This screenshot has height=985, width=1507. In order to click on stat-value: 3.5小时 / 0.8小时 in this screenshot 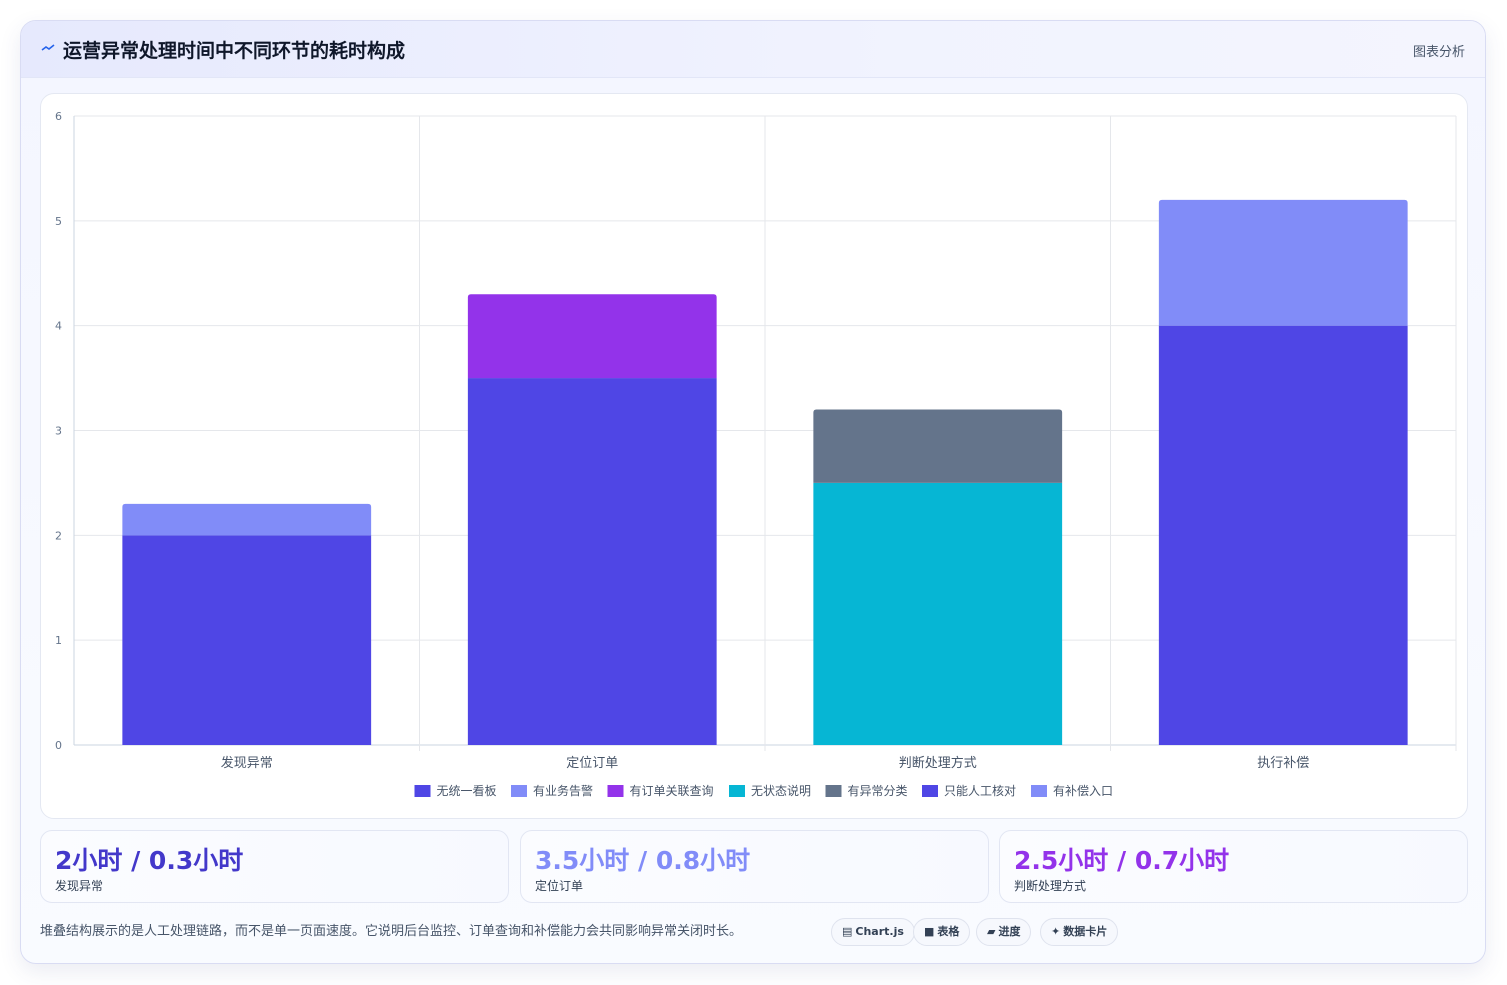, I will do `click(643, 860)`.